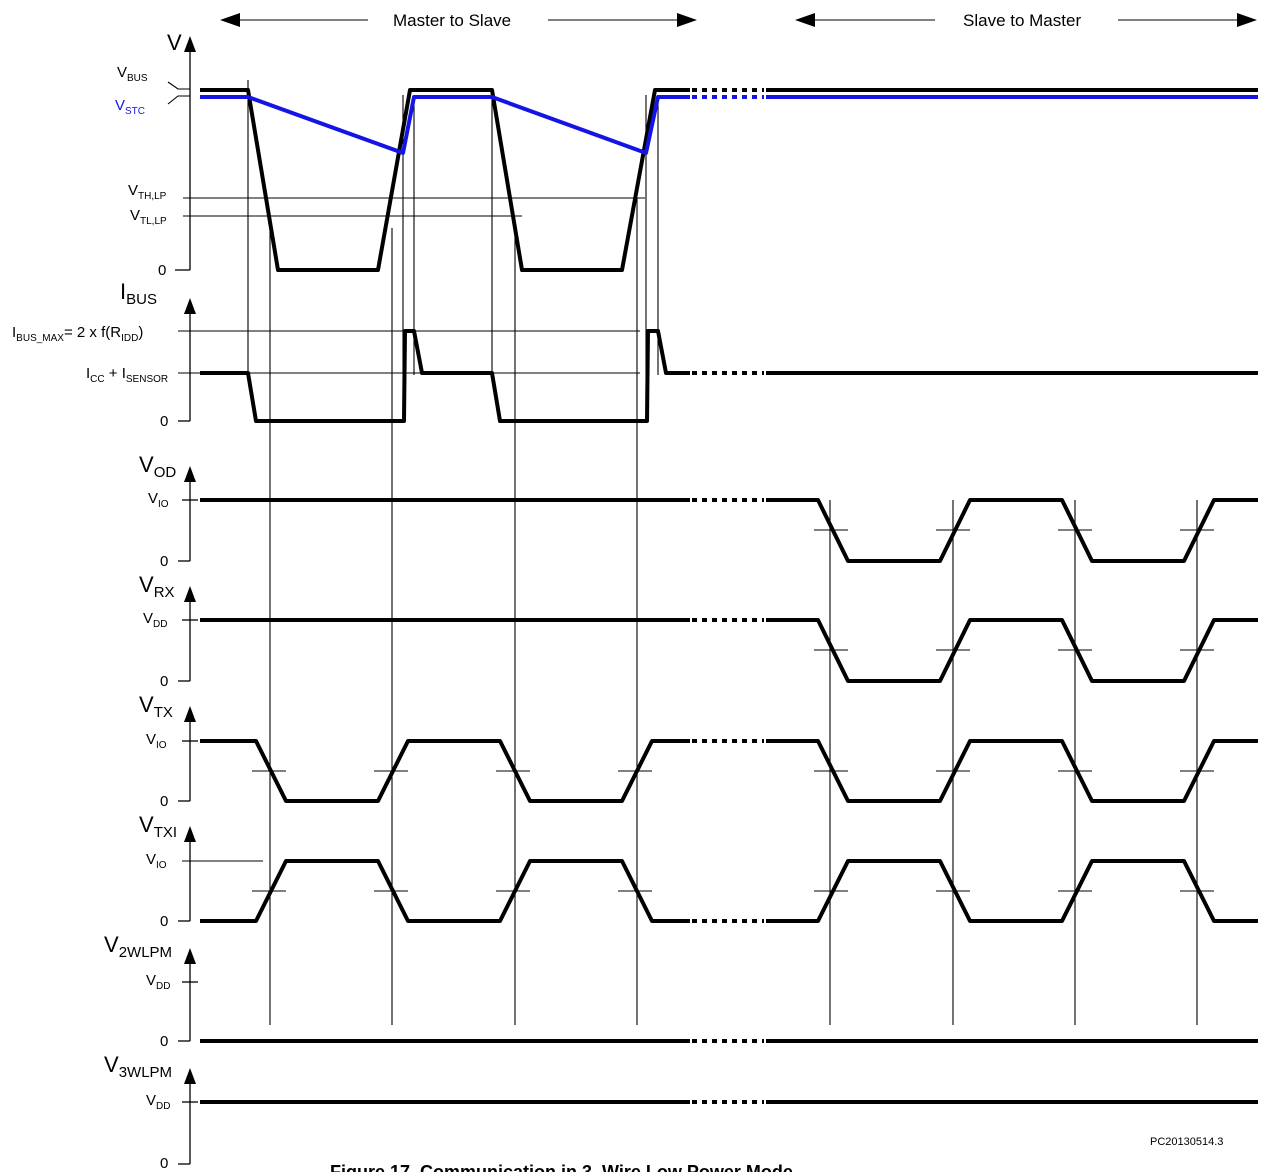 Image resolution: width=1263 pixels, height=1172 pixels. Describe the element at coordinates (158, 500) in the screenshot. I see `vod-high-label: VIO` at that location.